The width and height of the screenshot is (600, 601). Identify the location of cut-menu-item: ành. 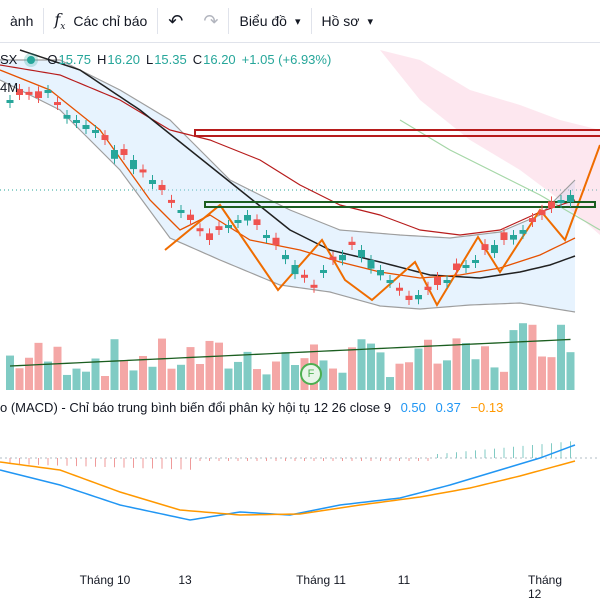
(21, 21).